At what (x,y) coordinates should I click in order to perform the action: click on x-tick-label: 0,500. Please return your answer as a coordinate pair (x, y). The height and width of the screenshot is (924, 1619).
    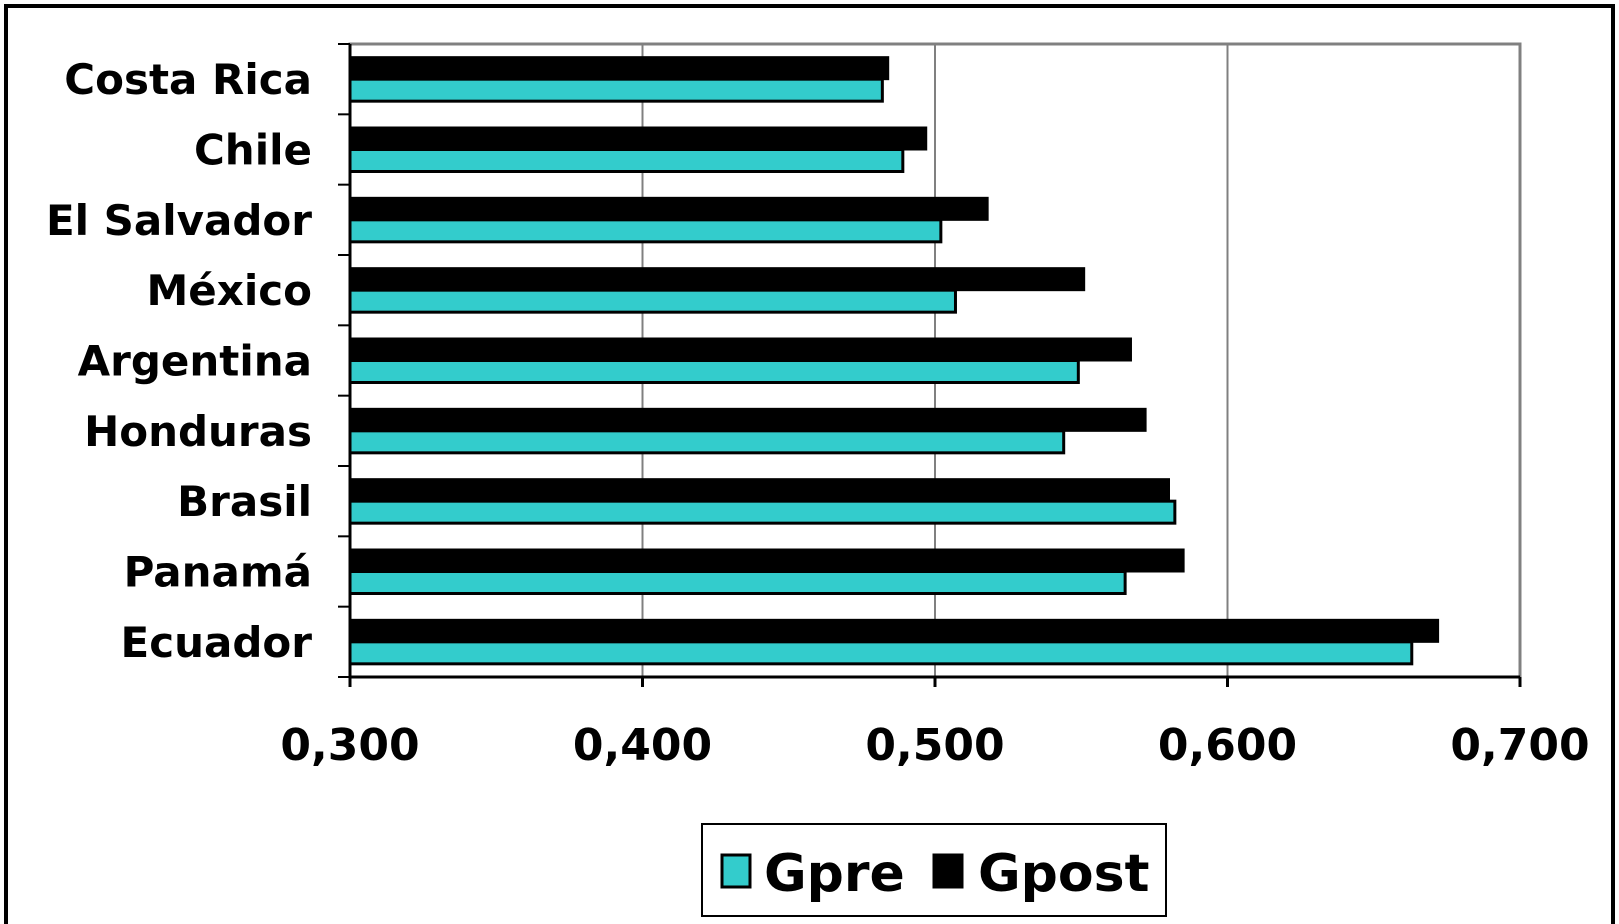
    Looking at the image, I should click on (934, 745).